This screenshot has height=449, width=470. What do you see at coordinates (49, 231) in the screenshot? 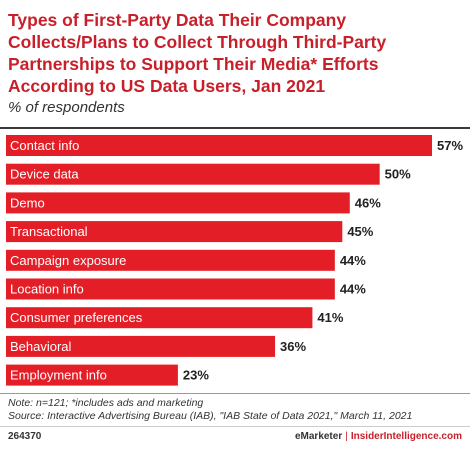
I see `category-label: Transactional` at bounding box center [49, 231].